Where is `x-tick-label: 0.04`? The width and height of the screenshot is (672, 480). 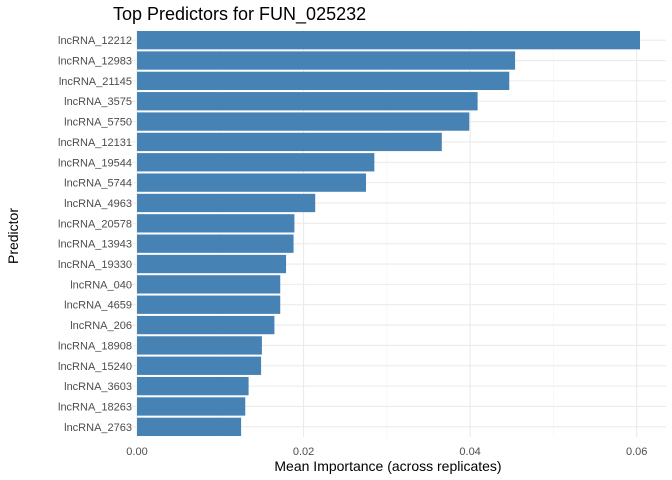 x-tick-label: 0.04 is located at coordinates (469, 452).